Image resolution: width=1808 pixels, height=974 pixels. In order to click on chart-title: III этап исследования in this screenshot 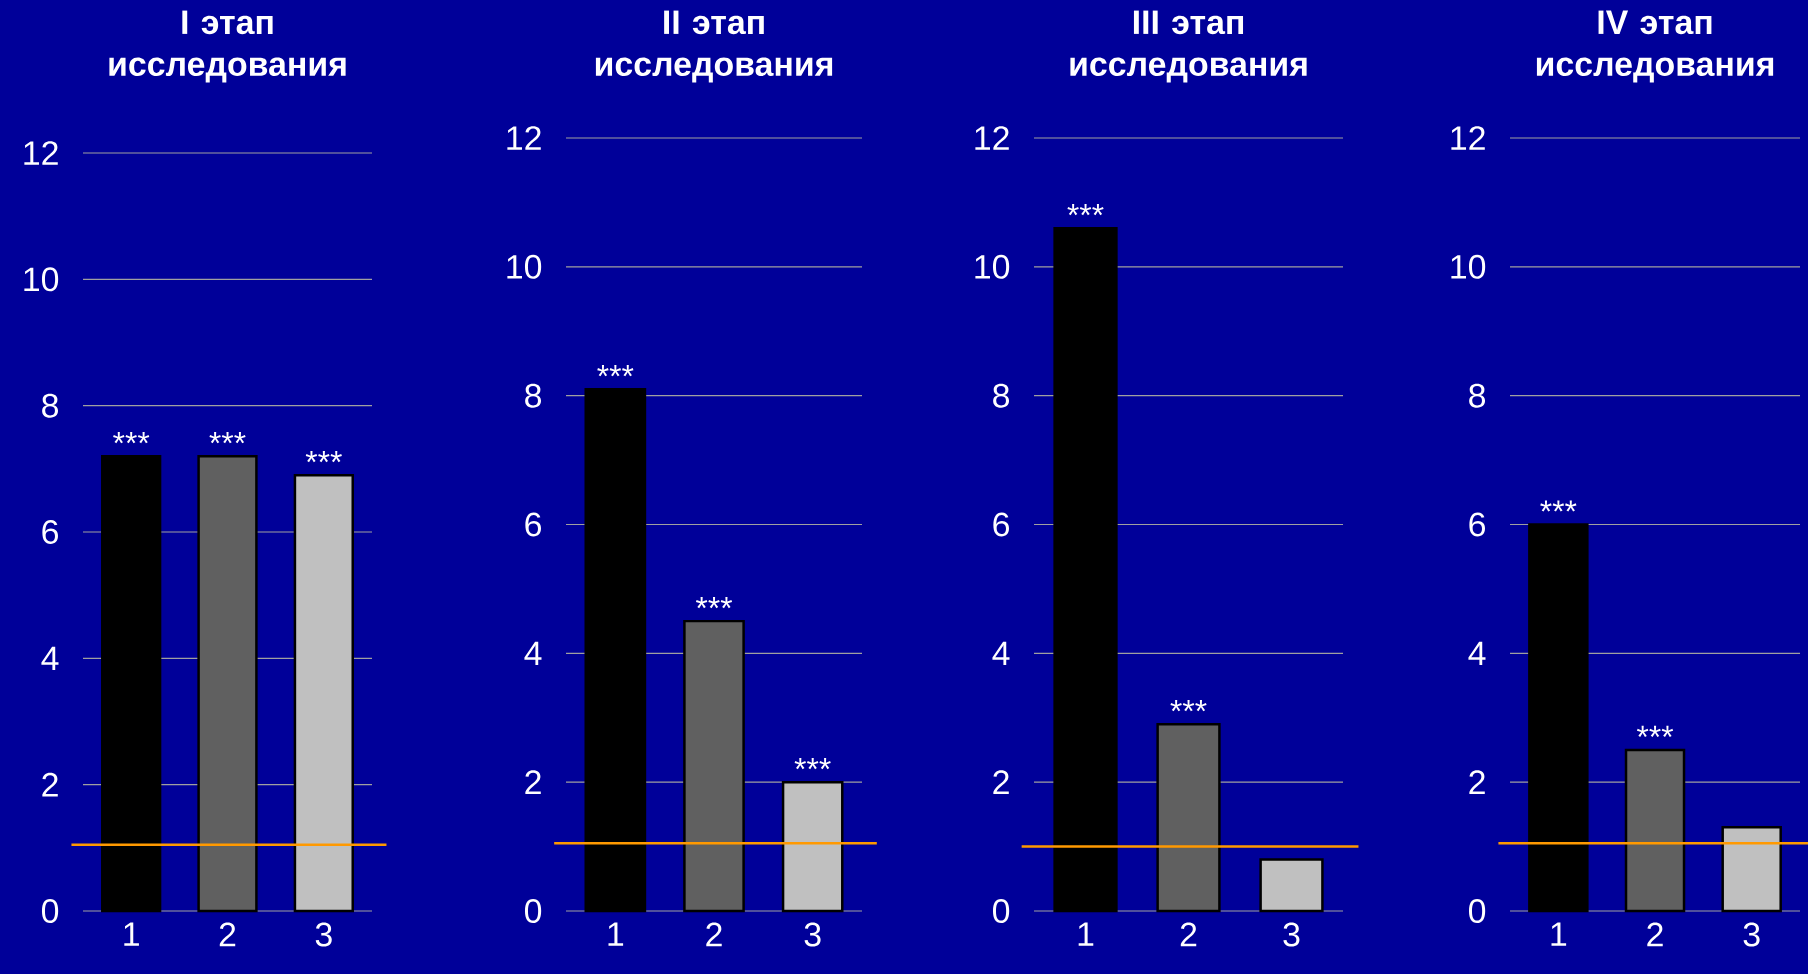, I will do `click(1188, 46)`.